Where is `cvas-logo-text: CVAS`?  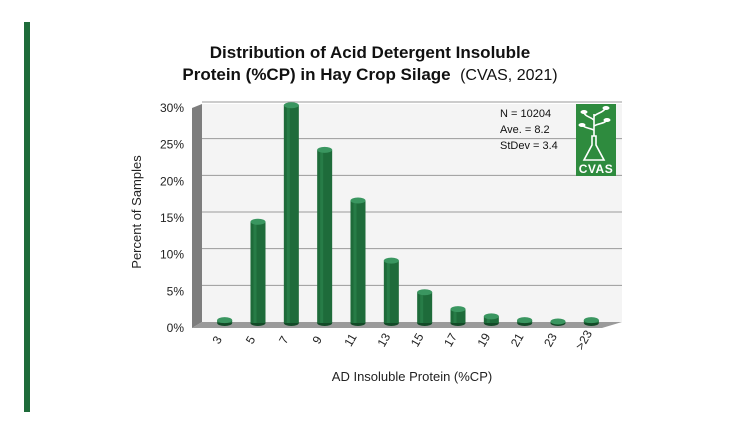
cvas-logo-text: CVAS is located at coordinates (596, 169).